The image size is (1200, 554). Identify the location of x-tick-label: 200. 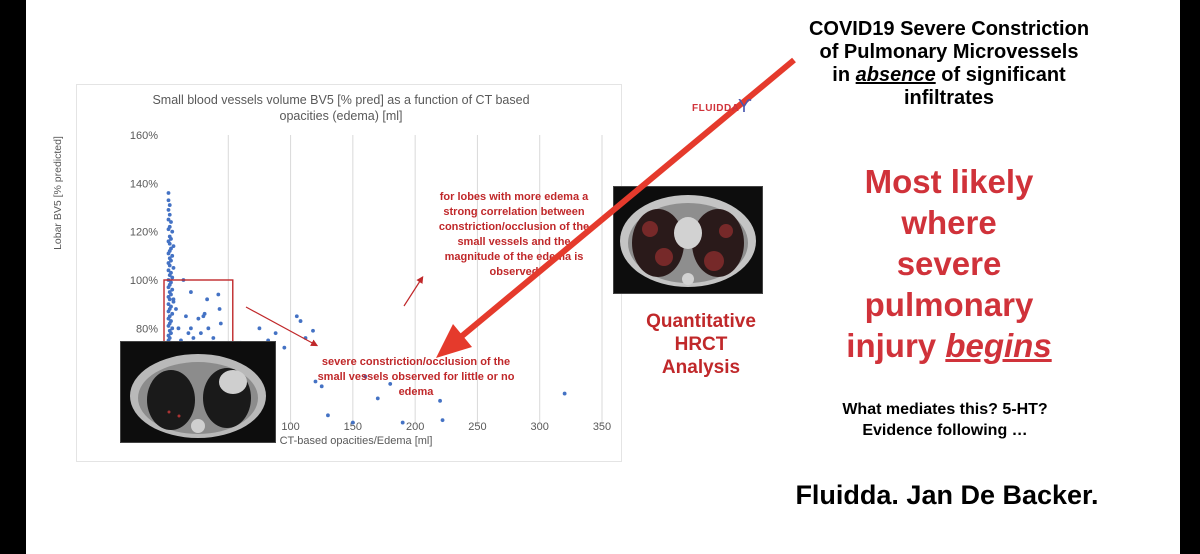
(415, 427).